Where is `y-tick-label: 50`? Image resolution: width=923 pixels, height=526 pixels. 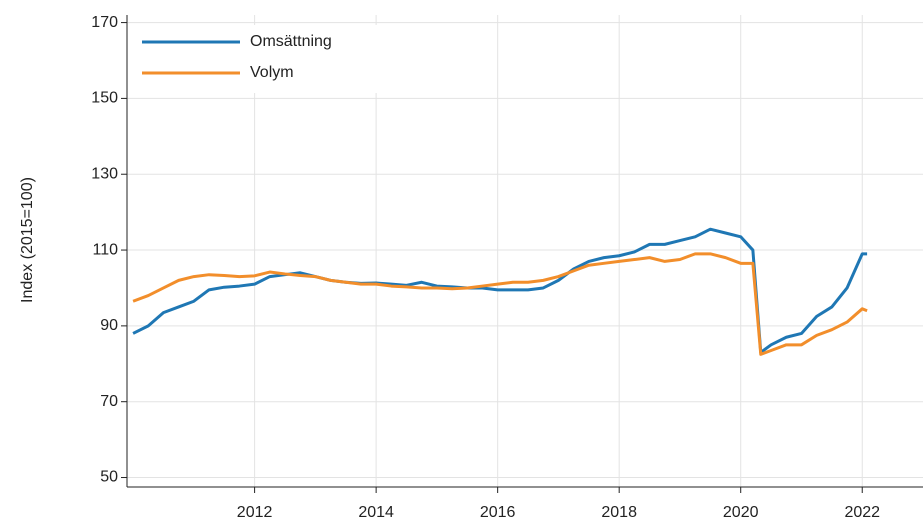 y-tick-label: 50 is located at coordinates (109, 477).